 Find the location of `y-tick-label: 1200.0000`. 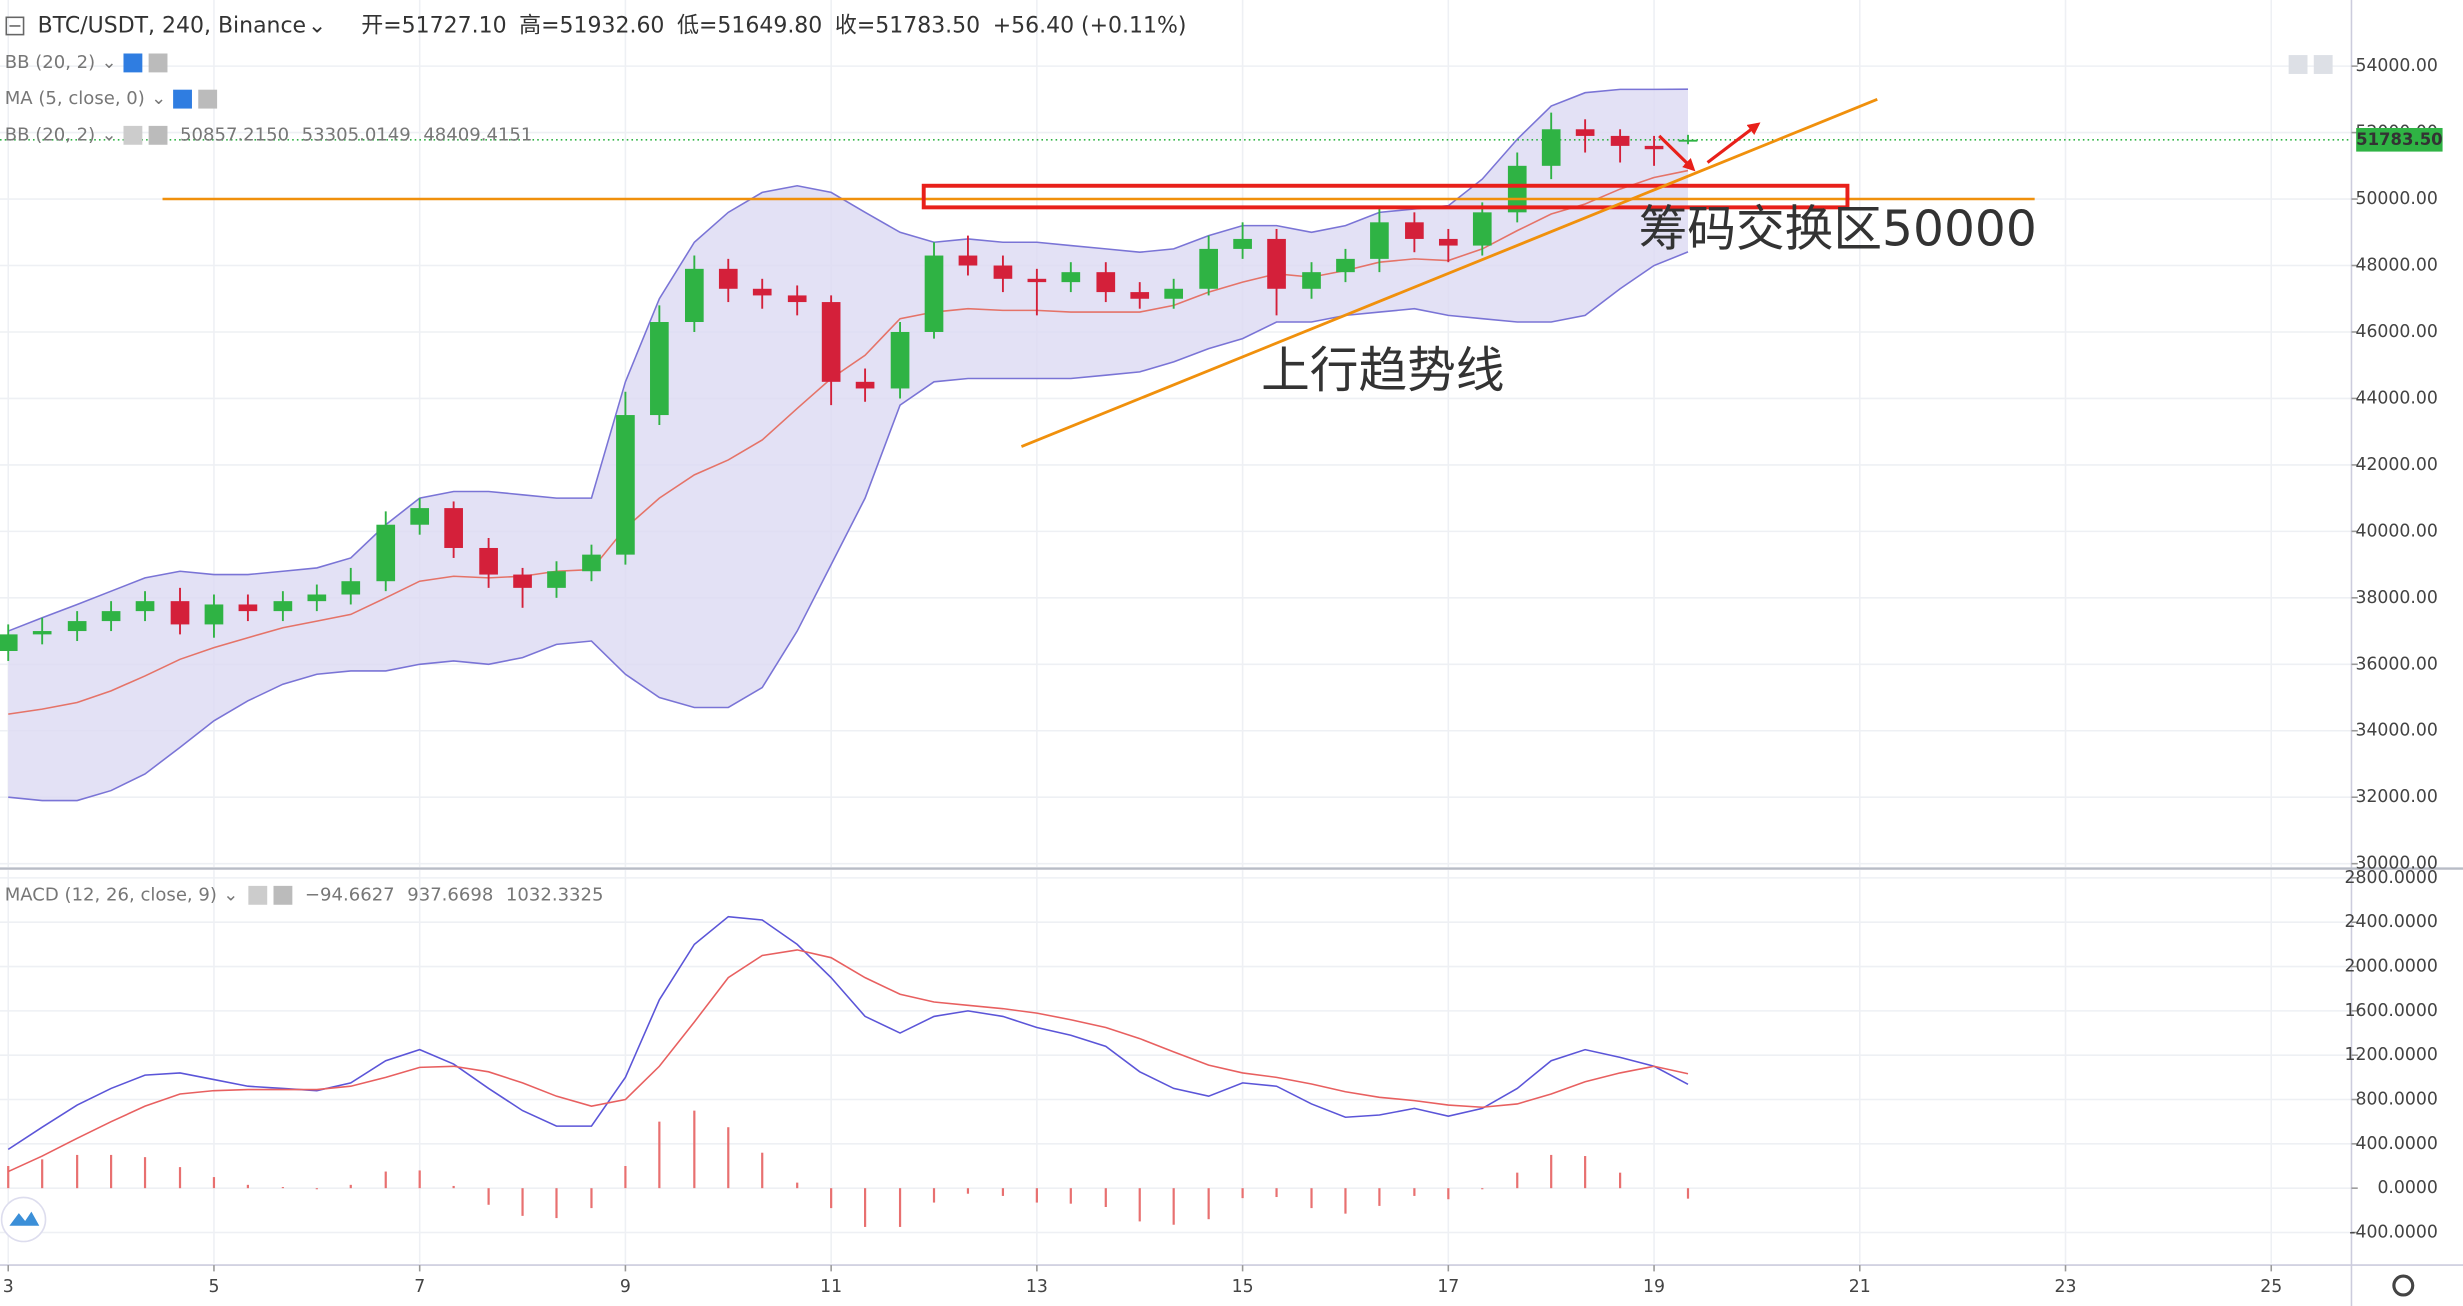

y-tick-label: 1200.0000 is located at coordinates (2390, 1055).